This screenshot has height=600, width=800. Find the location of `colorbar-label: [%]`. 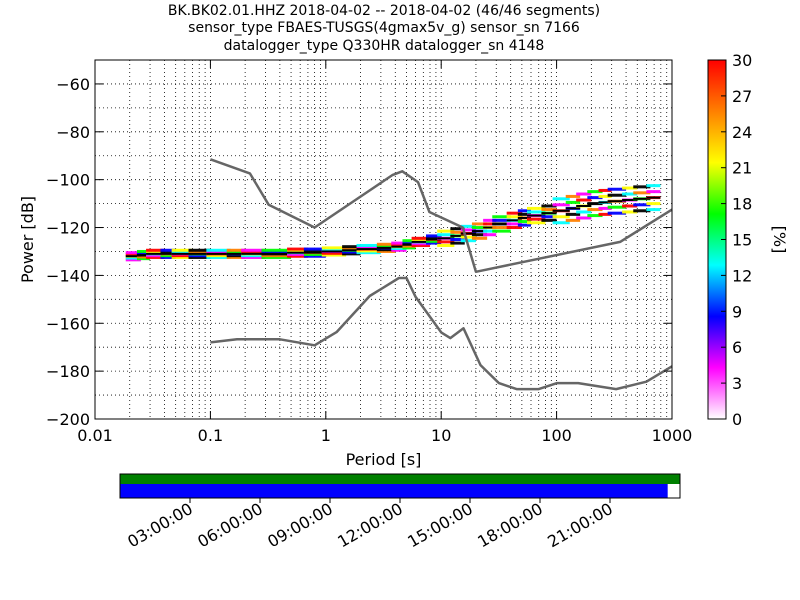

colorbar-label: [%] is located at coordinates (779, 240).